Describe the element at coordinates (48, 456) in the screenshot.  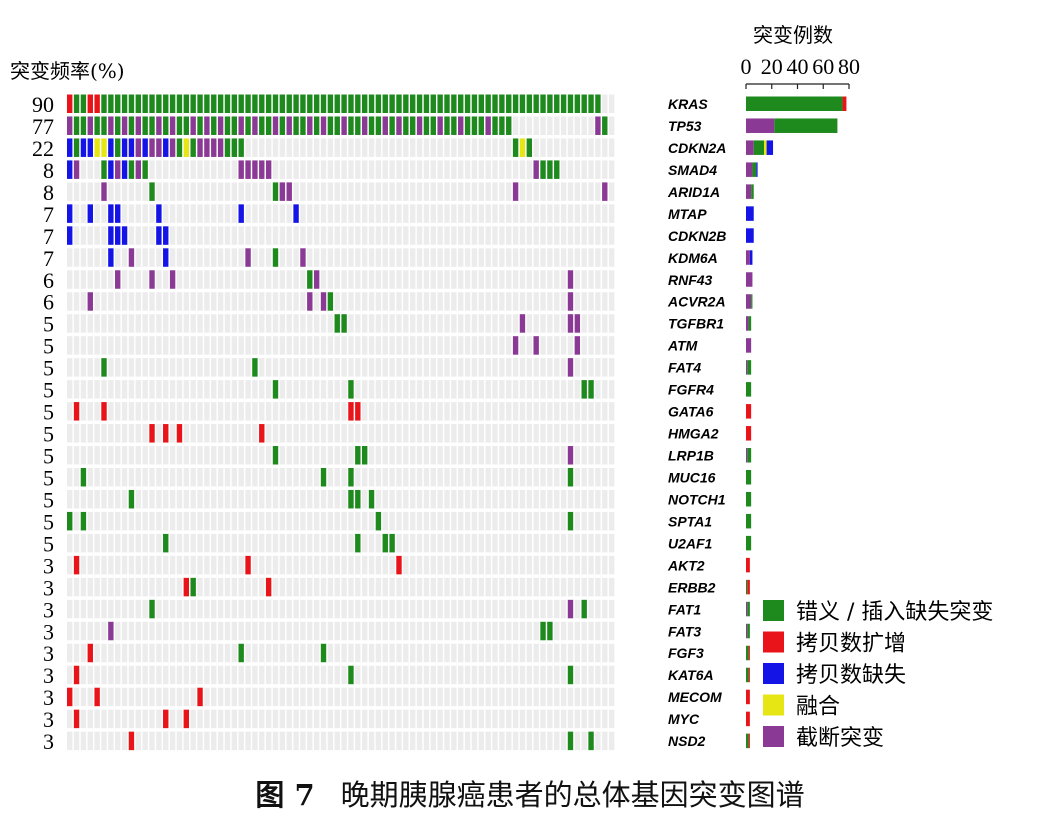
I see `frequency-label: 5` at that location.